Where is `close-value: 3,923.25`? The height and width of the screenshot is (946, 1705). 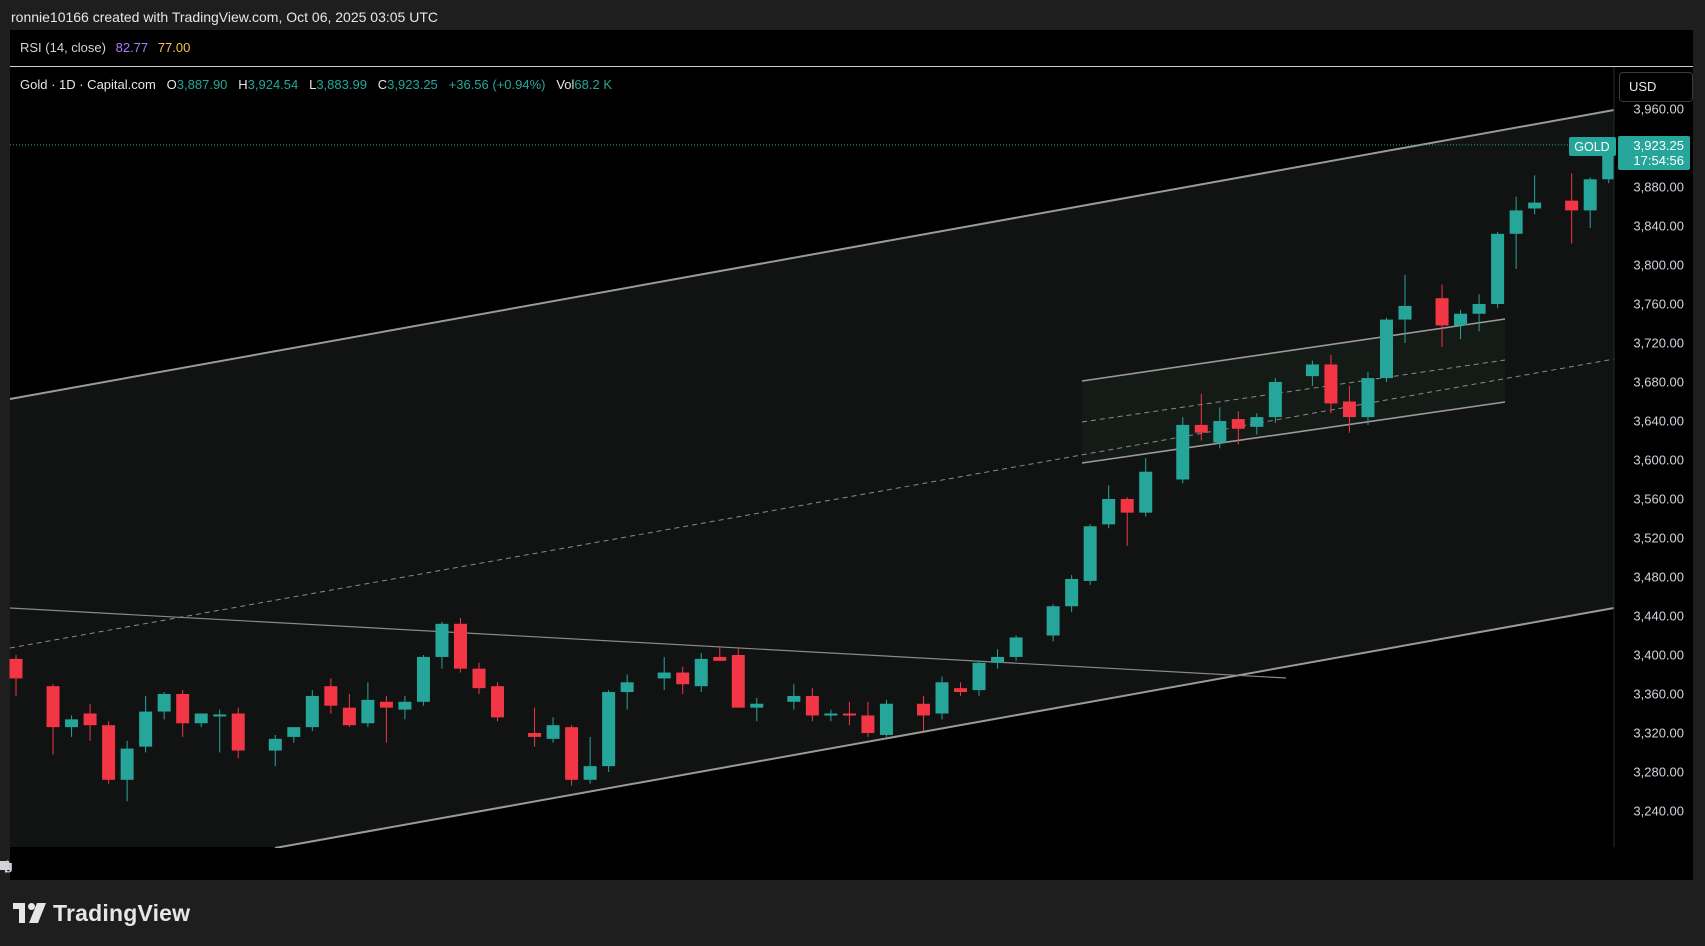
close-value: 3,923.25 is located at coordinates (412, 84).